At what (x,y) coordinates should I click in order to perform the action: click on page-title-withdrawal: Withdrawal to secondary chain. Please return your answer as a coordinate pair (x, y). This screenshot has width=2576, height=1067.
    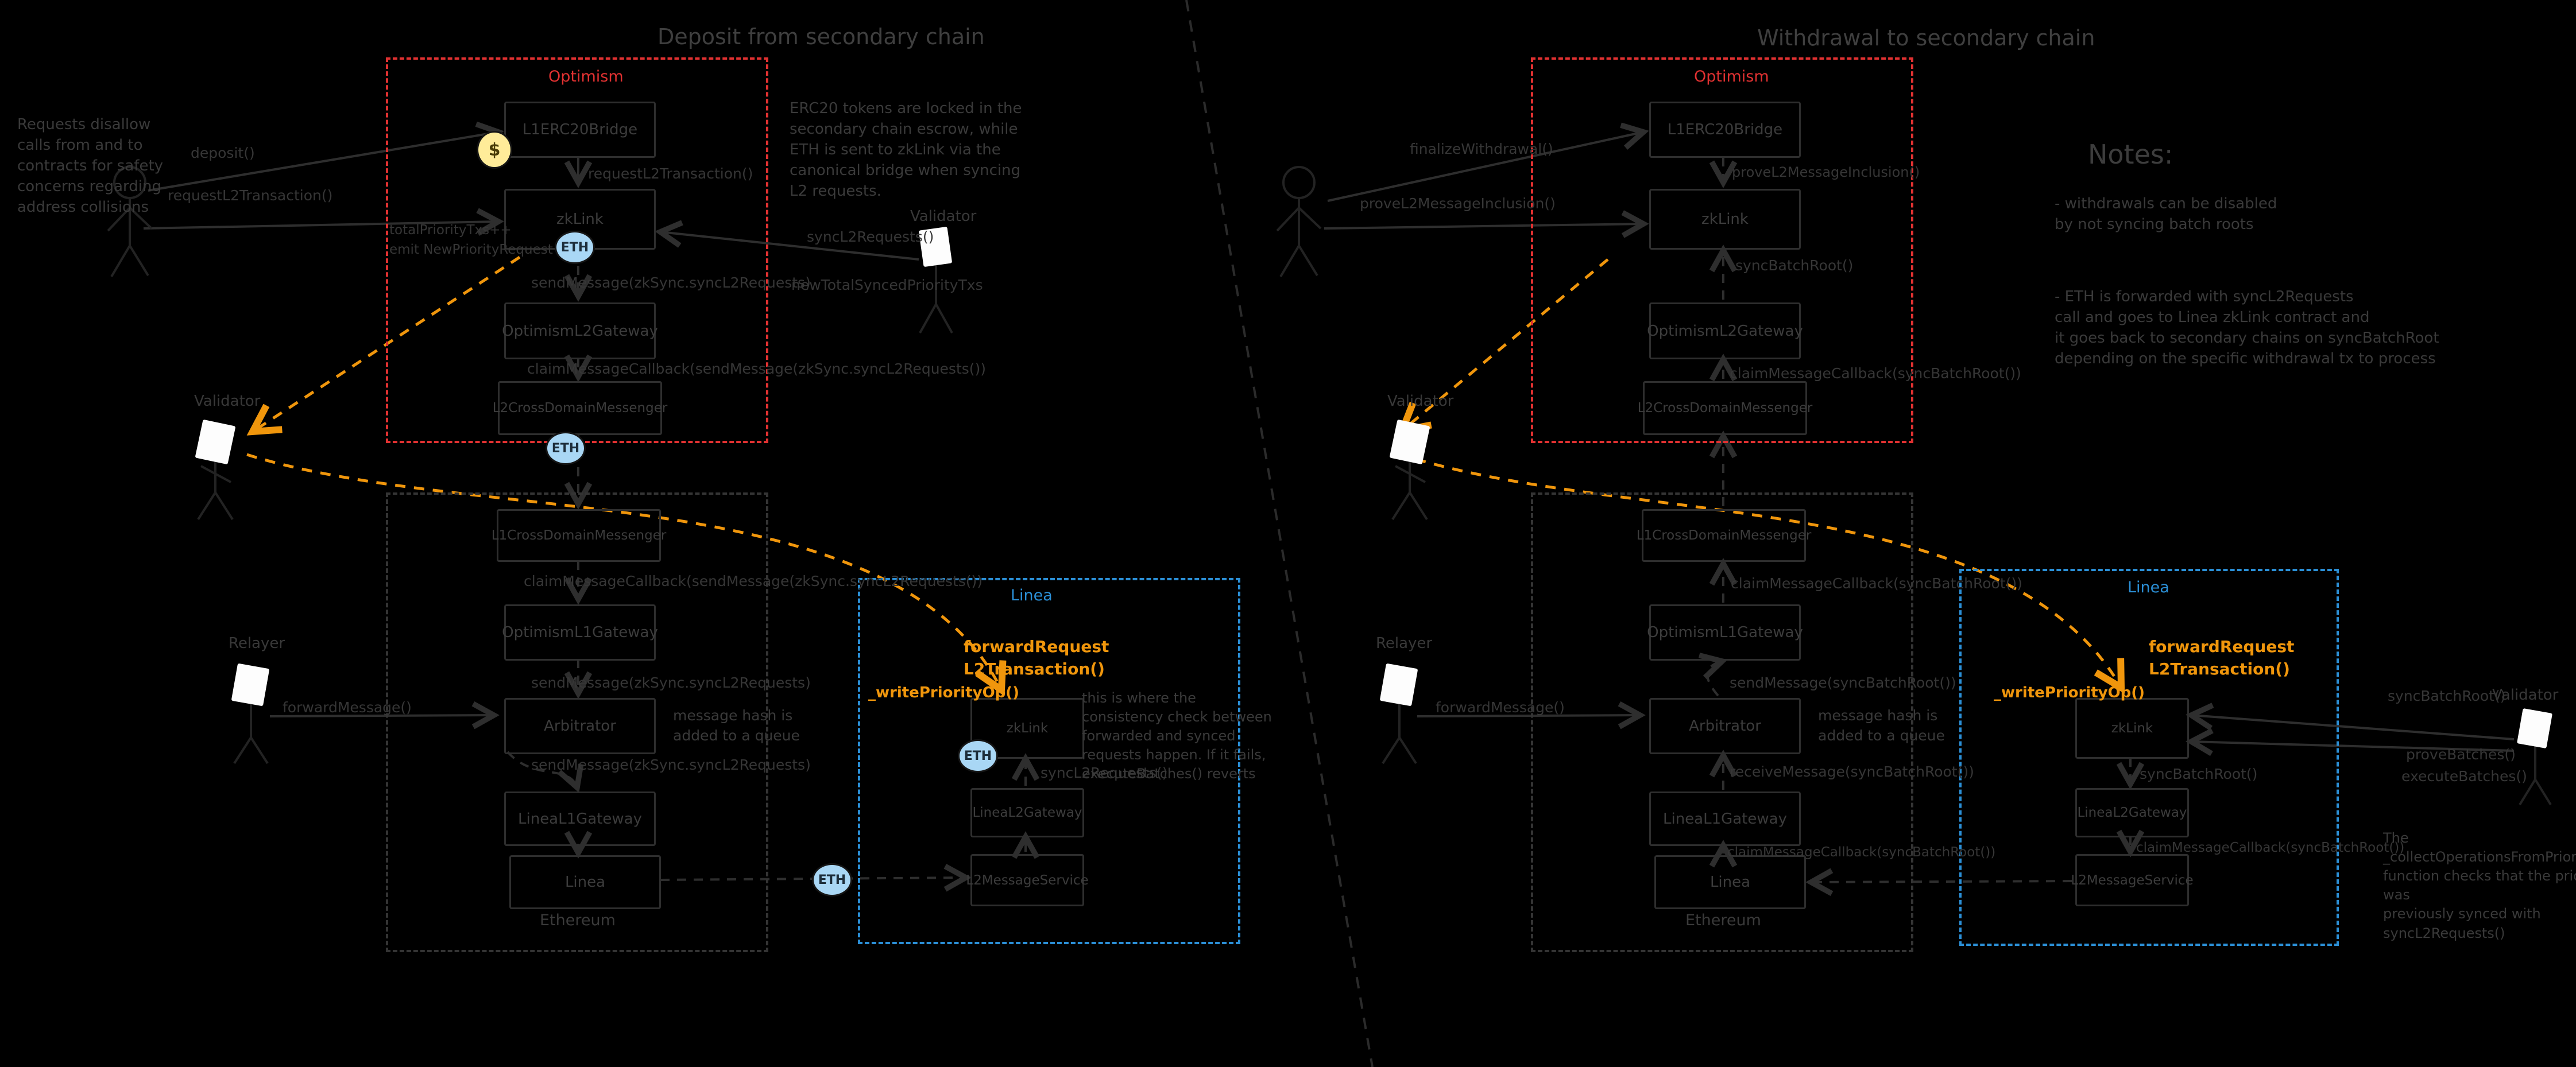
    Looking at the image, I should click on (1926, 38).